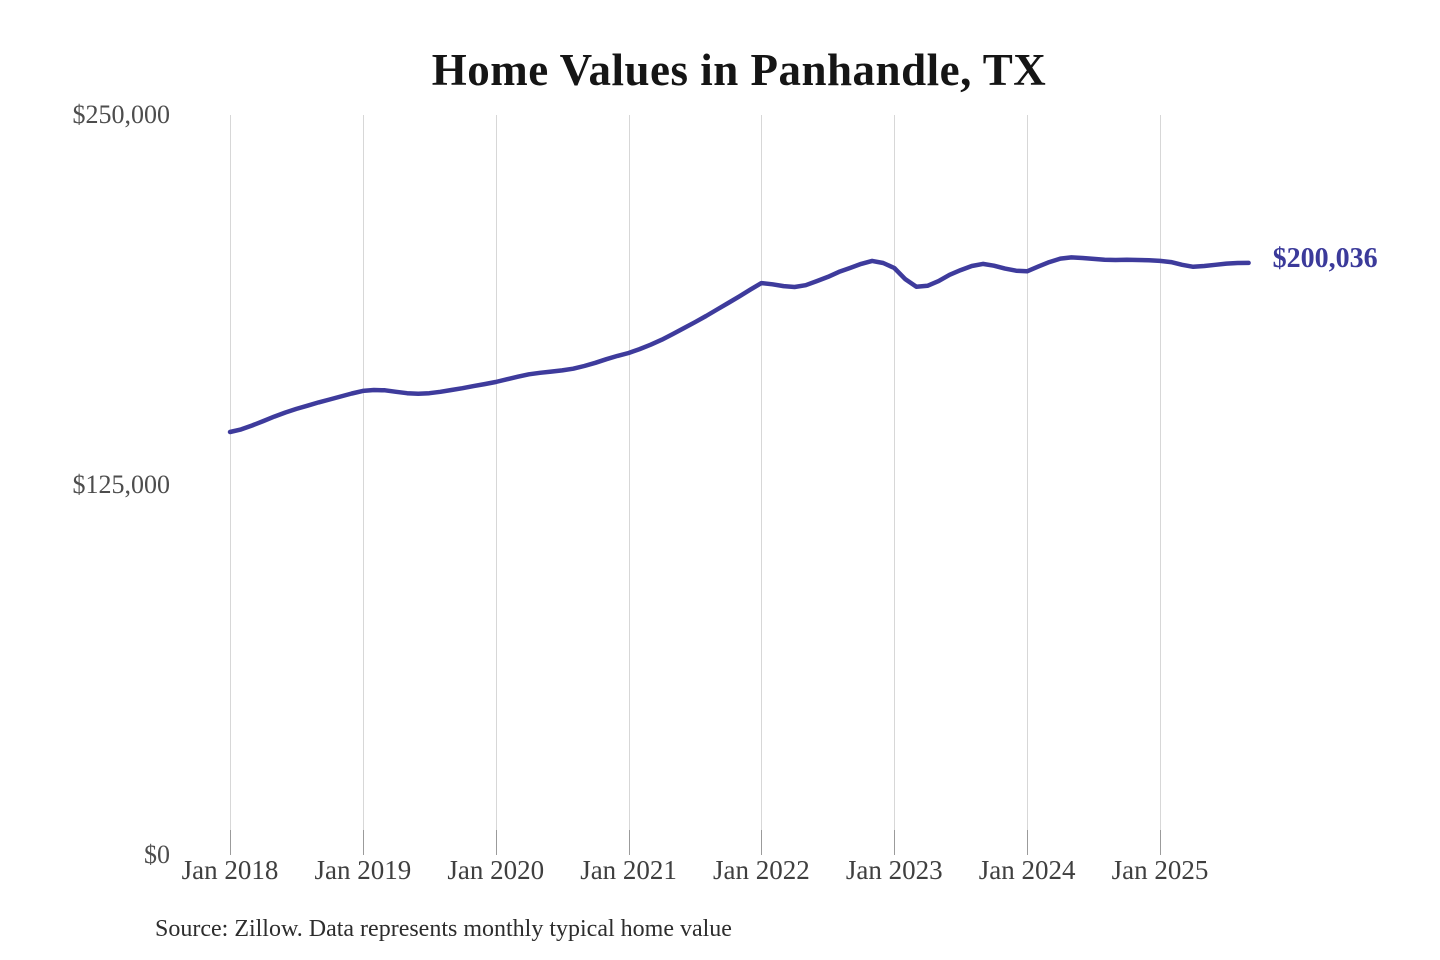 This screenshot has height=960, width=1440. Describe the element at coordinates (230, 870) in the screenshot. I see `x-tick-label: Jan 2018` at that location.